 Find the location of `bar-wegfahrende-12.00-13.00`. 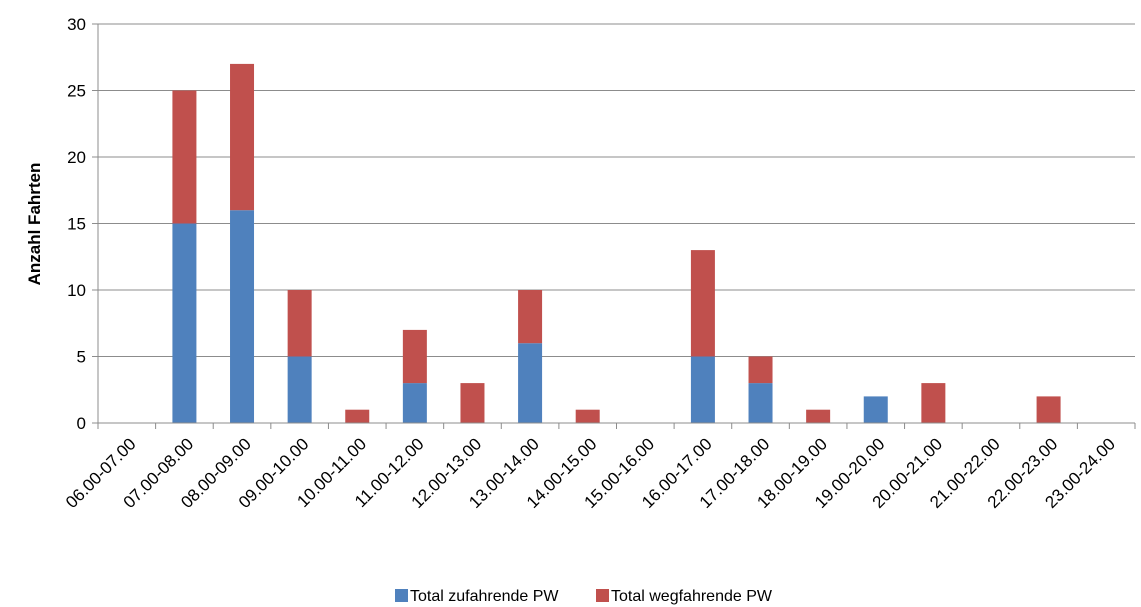

bar-wegfahrende-12.00-13.00 is located at coordinates (472, 403).